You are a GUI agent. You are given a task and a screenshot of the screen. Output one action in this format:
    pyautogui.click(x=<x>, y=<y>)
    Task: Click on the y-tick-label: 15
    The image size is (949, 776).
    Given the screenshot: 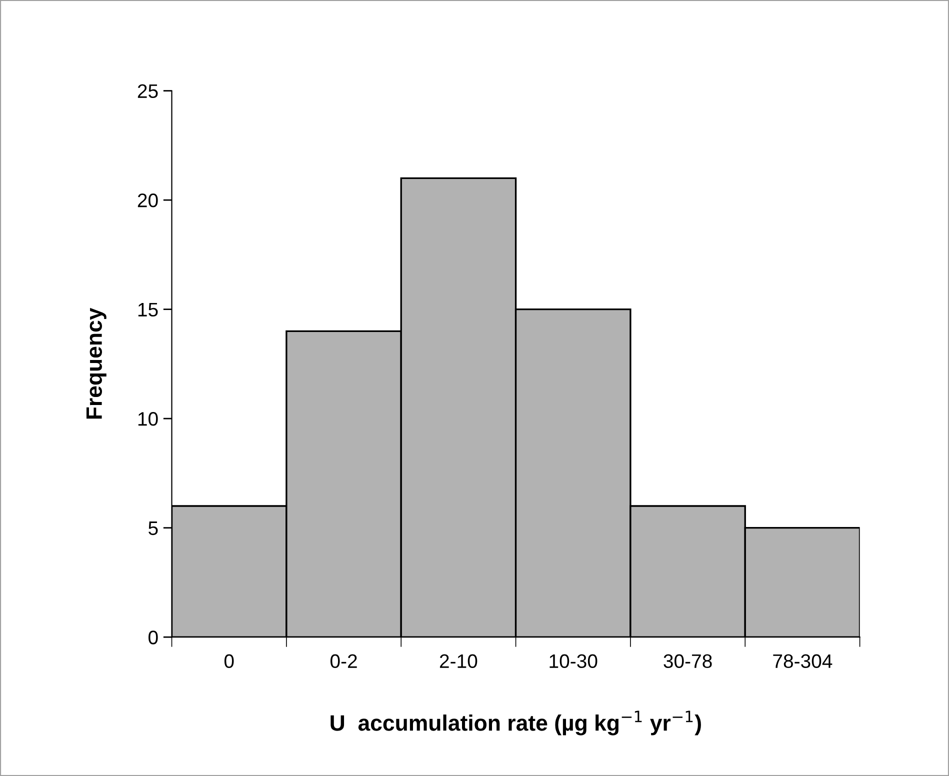 What is the action you would take?
    pyautogui.click(x=148, y=309)
    